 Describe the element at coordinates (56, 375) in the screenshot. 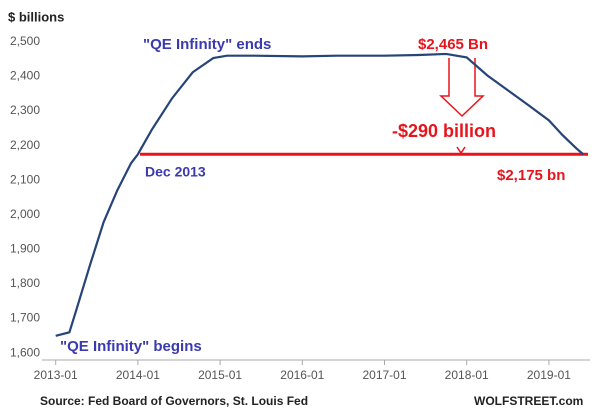

I see `x-tick-label: 2013-01` at that location.